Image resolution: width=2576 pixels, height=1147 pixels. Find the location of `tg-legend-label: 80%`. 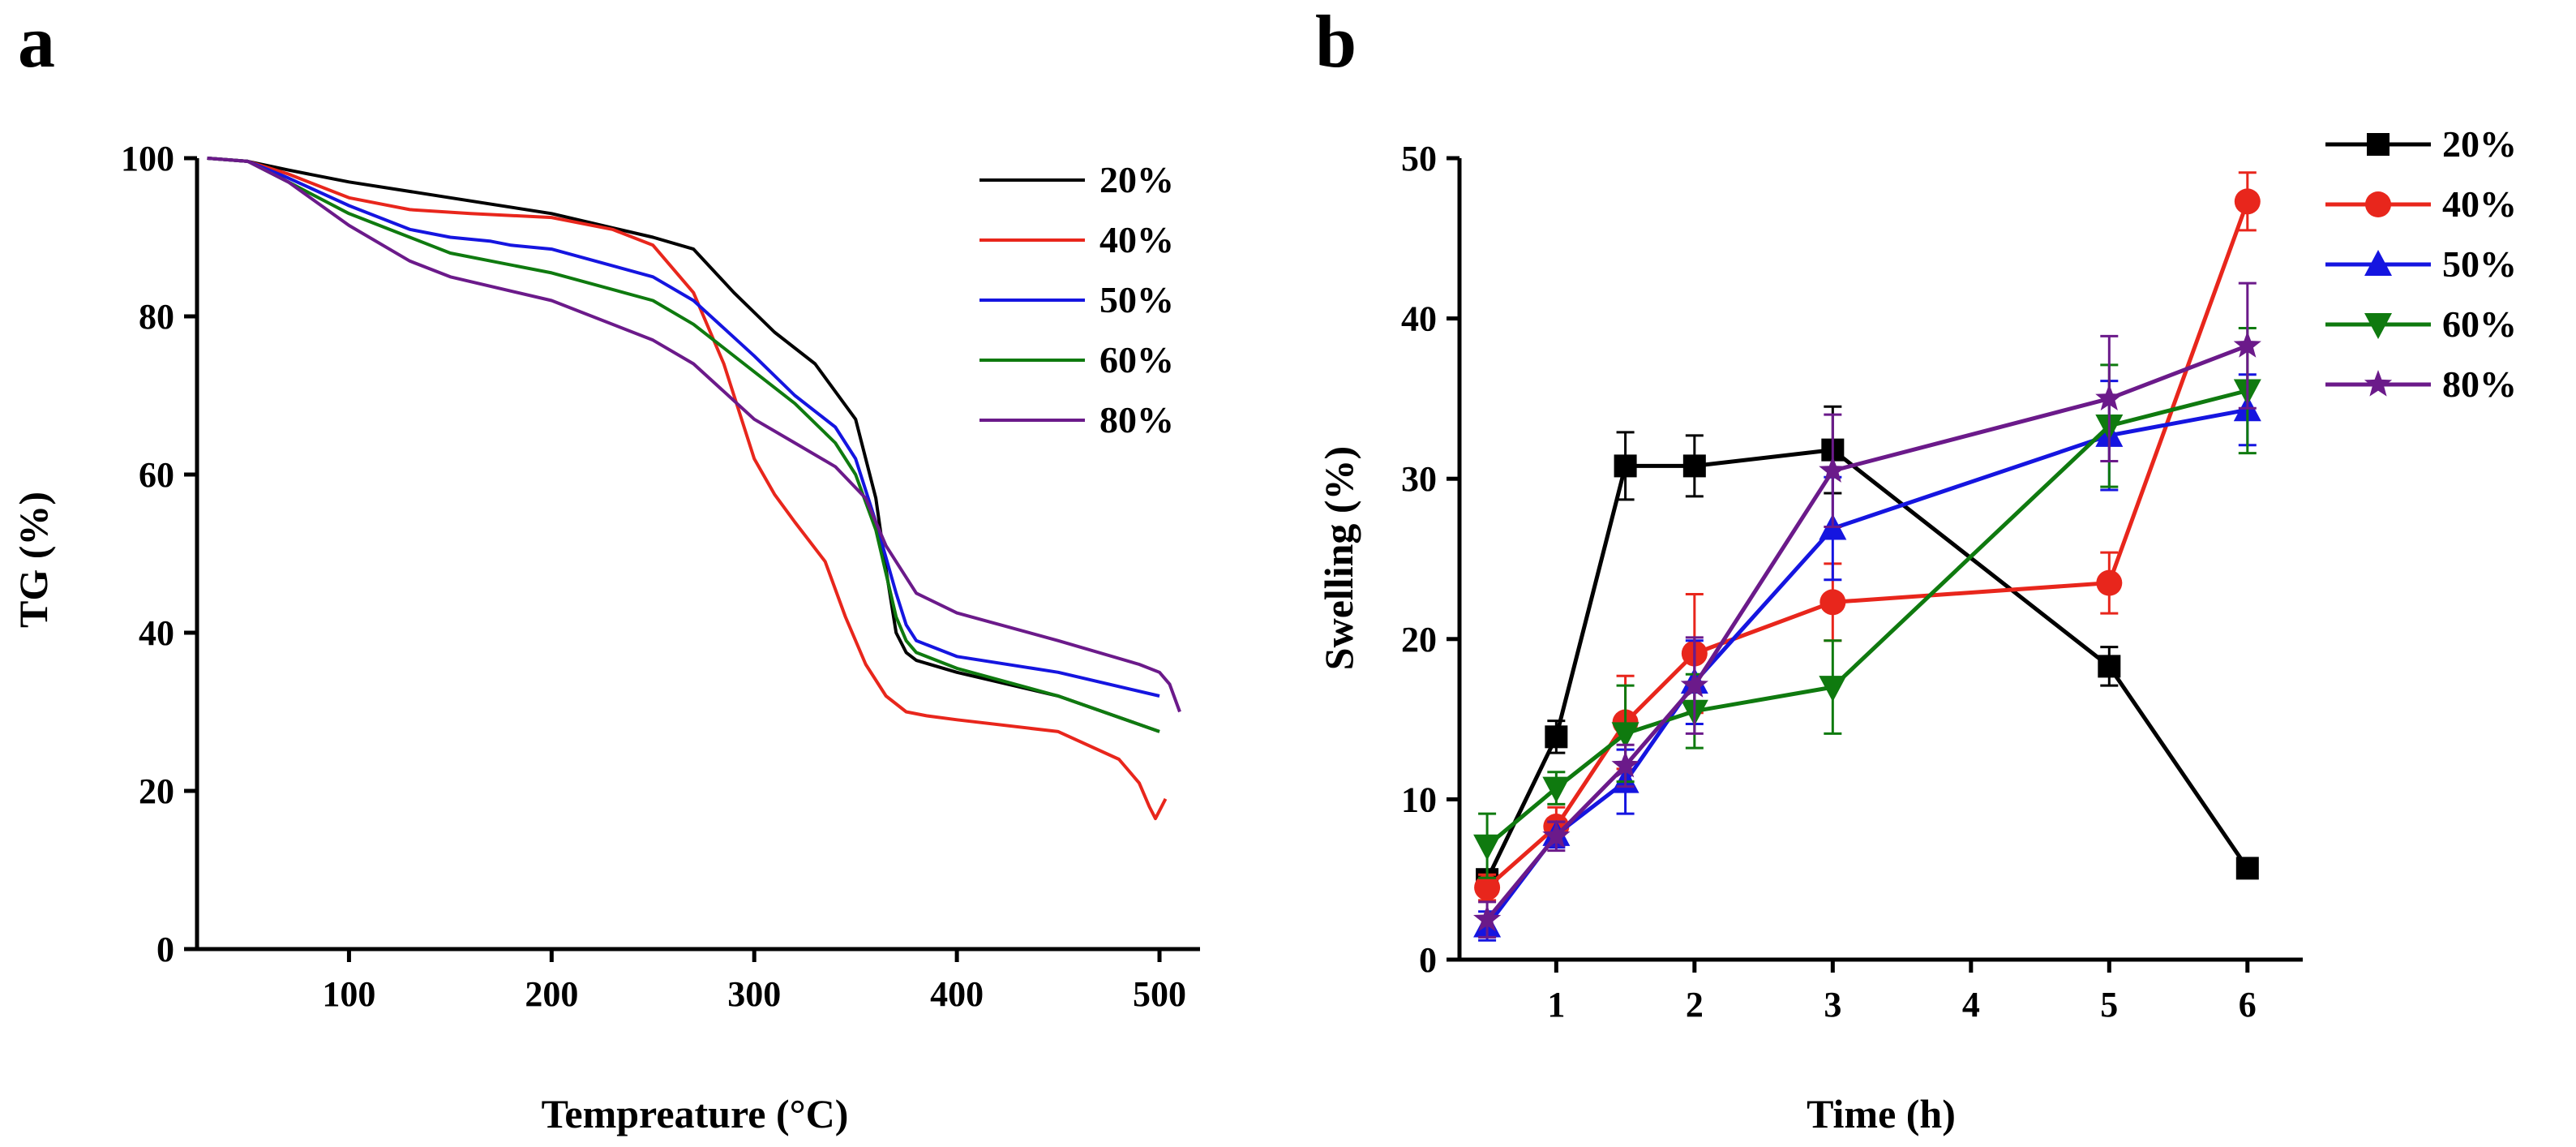

tg-legend-label: 80% is located at coordinates (1136, 419).